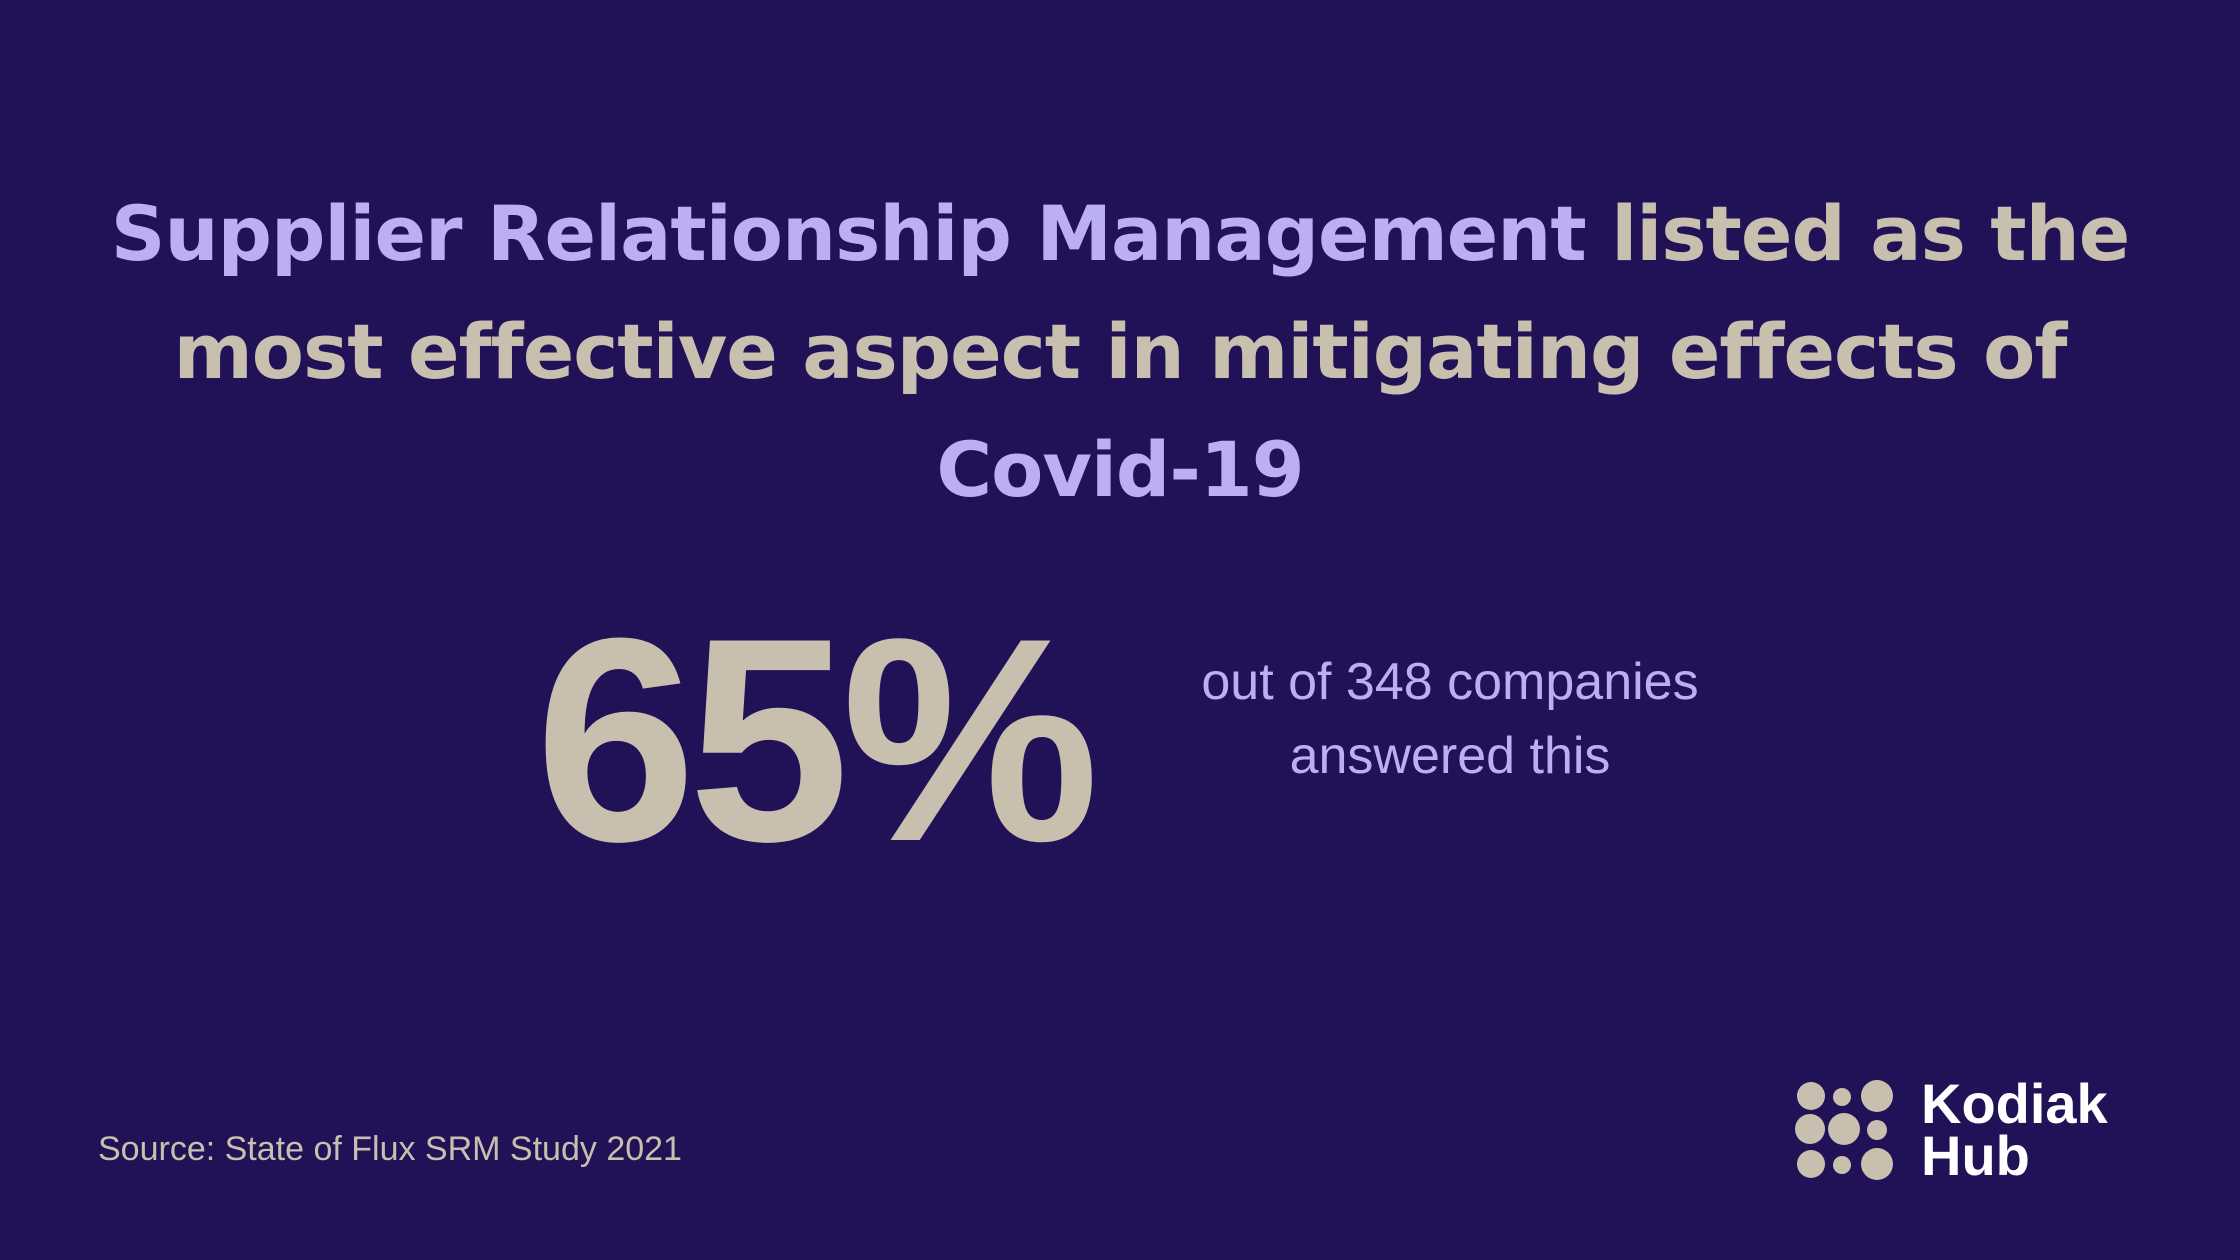 The image size is (2240, 1260). Describe the element at coordinates (1845, 1130) in the screenshot. I see `dots-logo-icon` at that location.